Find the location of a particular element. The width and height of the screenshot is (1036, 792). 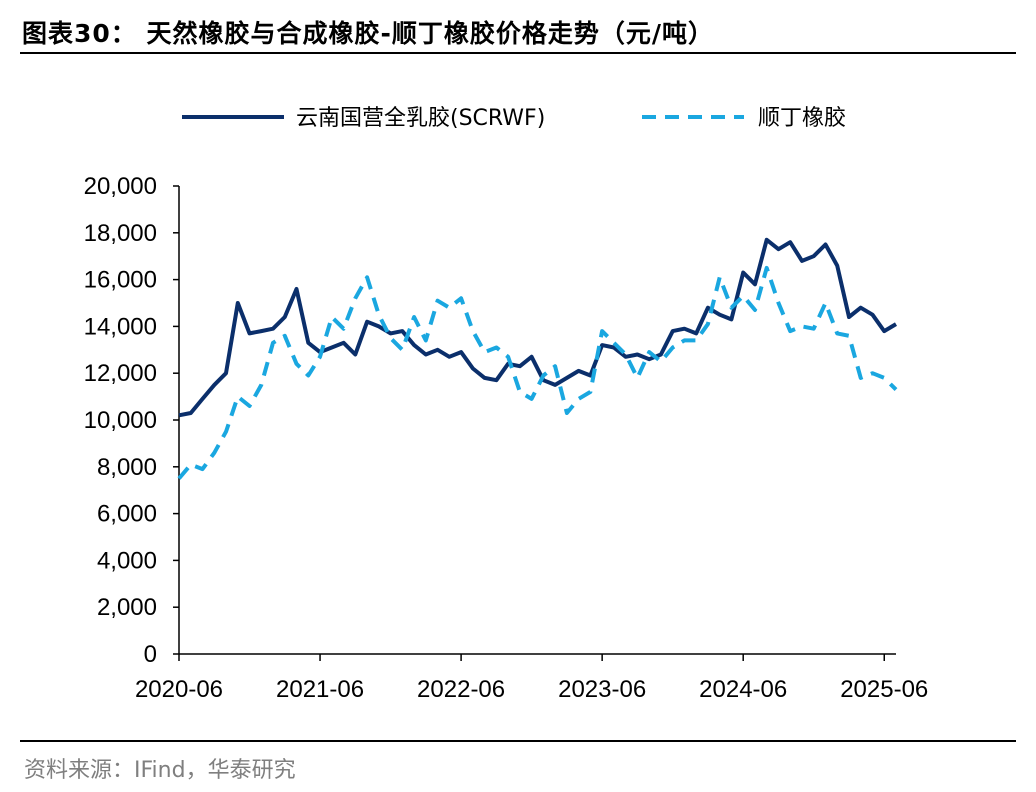

chart-title: 图表30： 天然橡胶与合成橡胶-顺丁橡胶价格走势（元/吨） is located at coordinates (368, 33).